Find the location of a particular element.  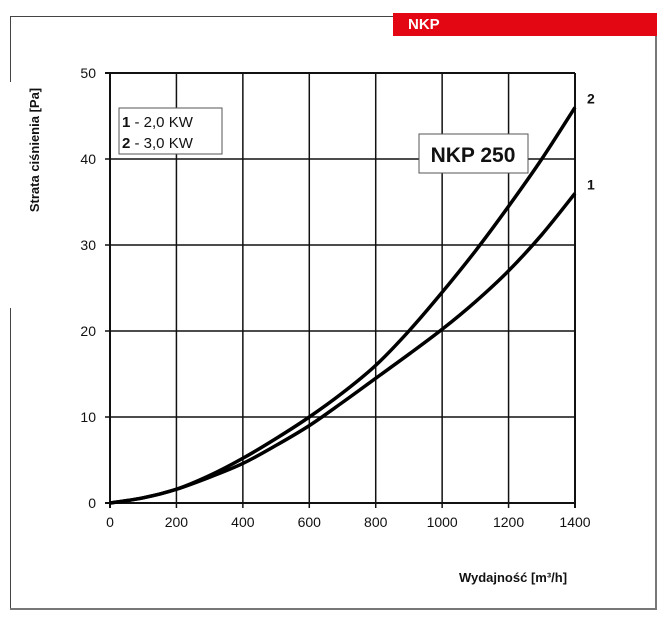

x-axis-label: Wydajność [m³/h] is located at coordinates (513, 577).